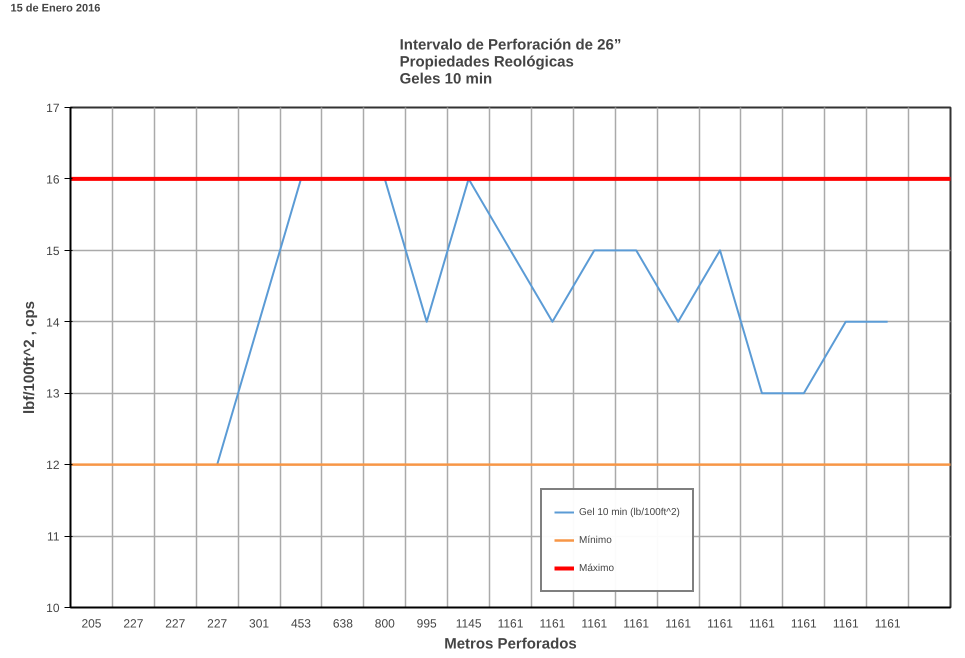 This screenshot has width=965, height=658. Describe the element at coordinates (53, 608) in the screenshot. I see `y-tick-label: 10` at that location.